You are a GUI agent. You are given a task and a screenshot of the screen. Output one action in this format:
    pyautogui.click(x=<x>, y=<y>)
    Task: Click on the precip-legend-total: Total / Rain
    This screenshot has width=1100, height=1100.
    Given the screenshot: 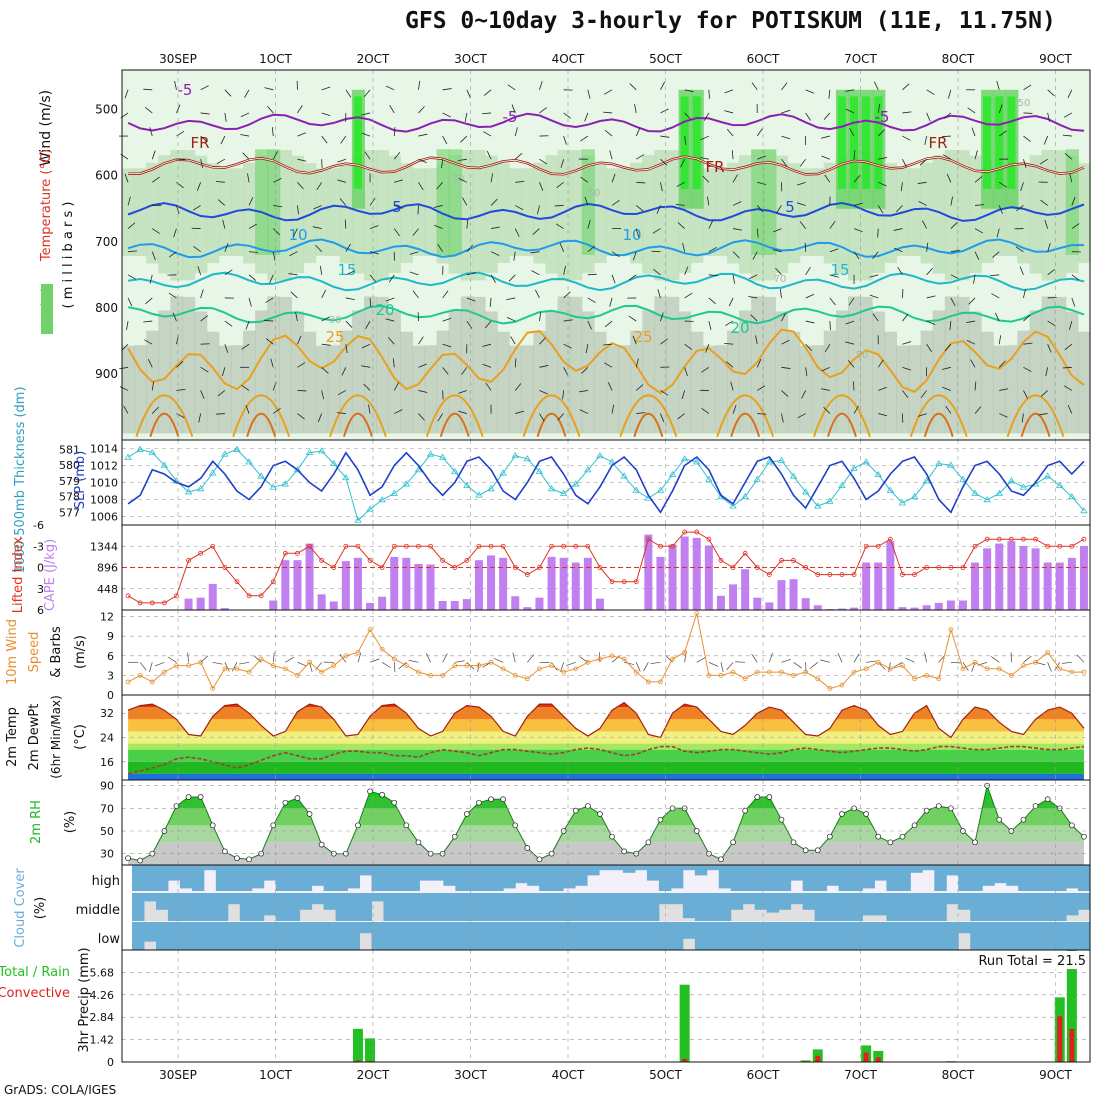 What is the action you would take?
    pyautogui.click(x=35, y=972)
    